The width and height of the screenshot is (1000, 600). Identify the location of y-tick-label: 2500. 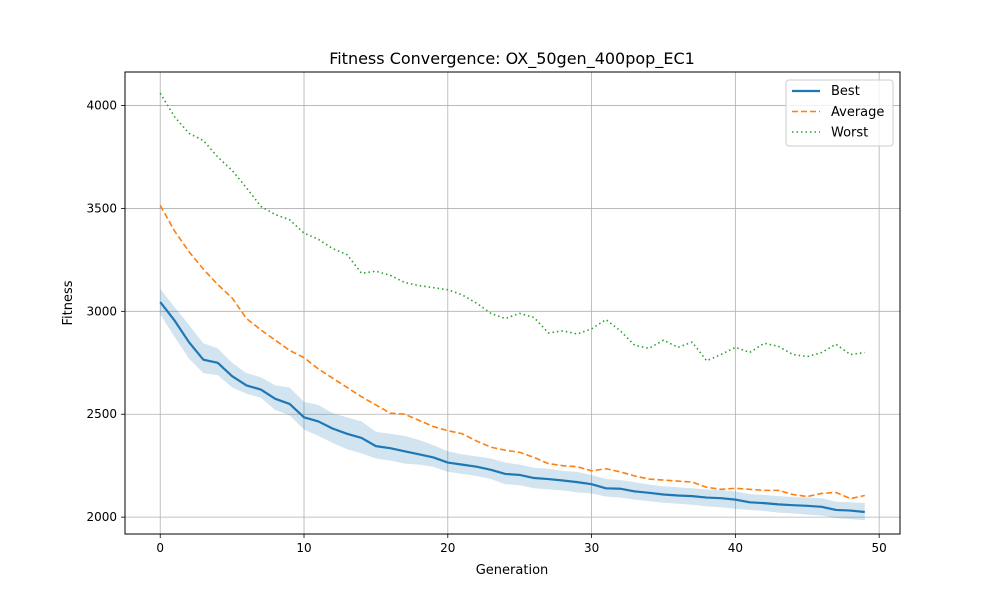
(101, 414).